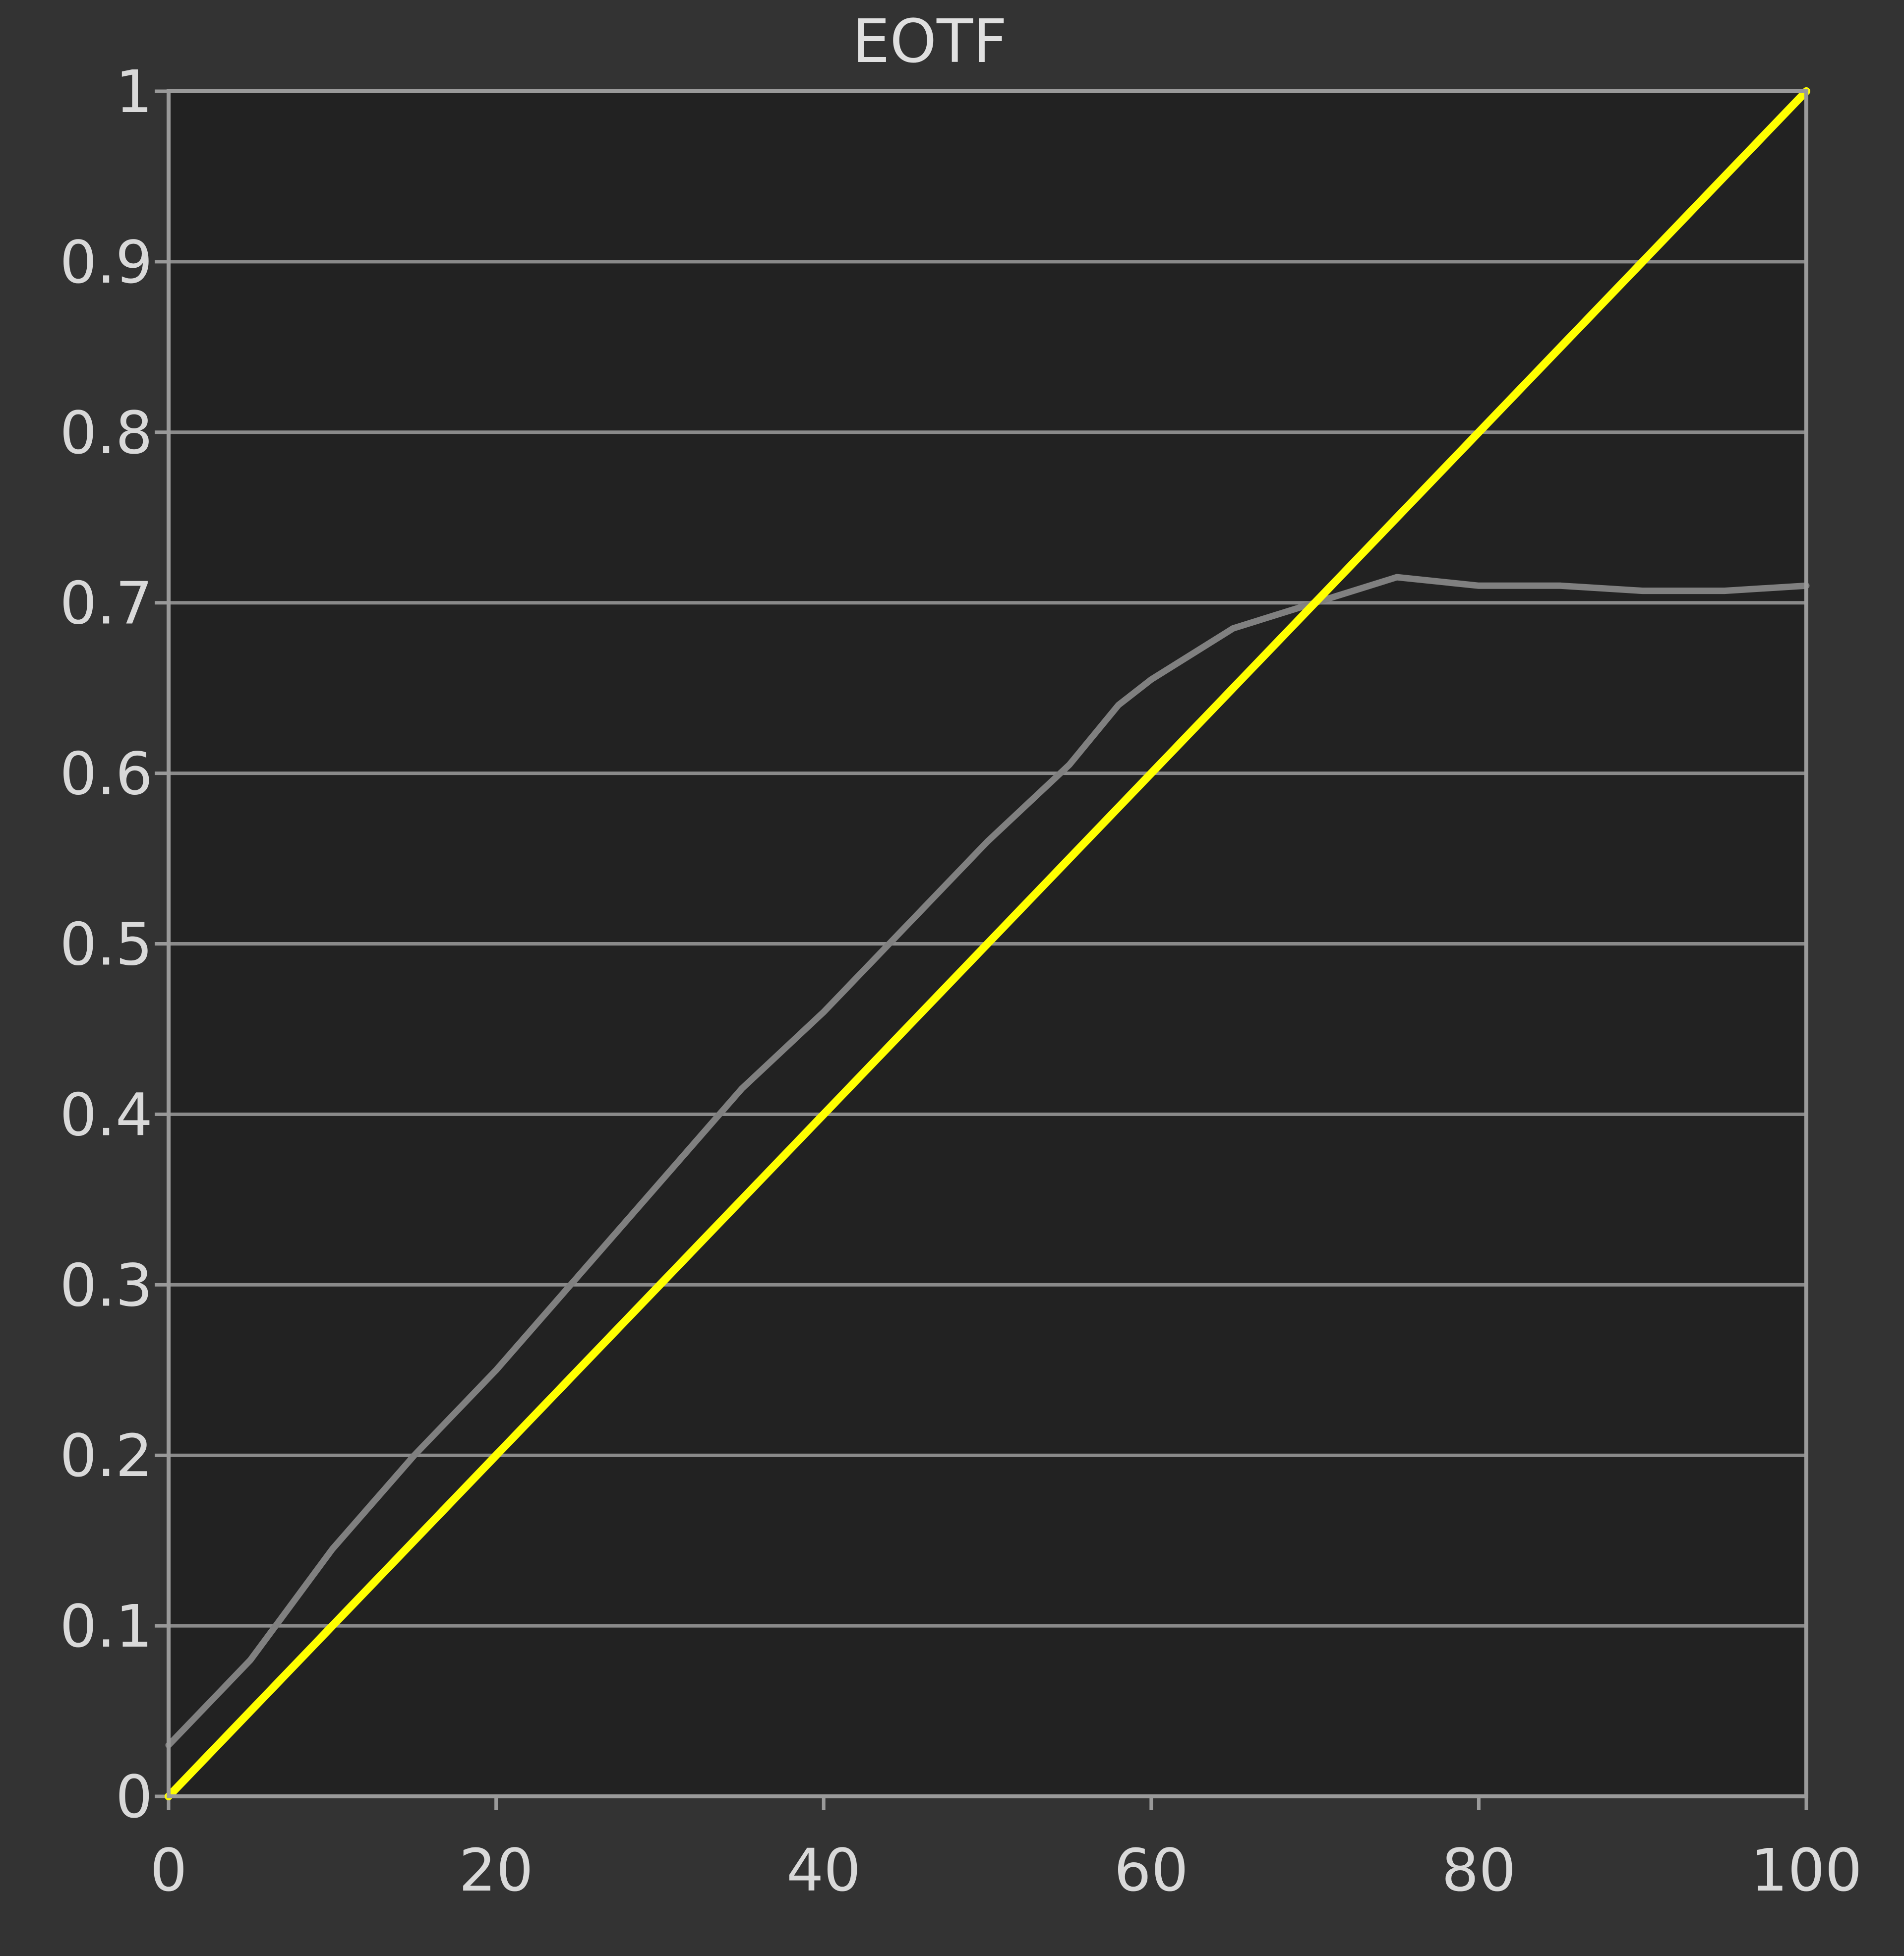 The width and height of the screenshot is (1904, 1956). I want to click on x-tick-label: 60, so click(1151, 1870).